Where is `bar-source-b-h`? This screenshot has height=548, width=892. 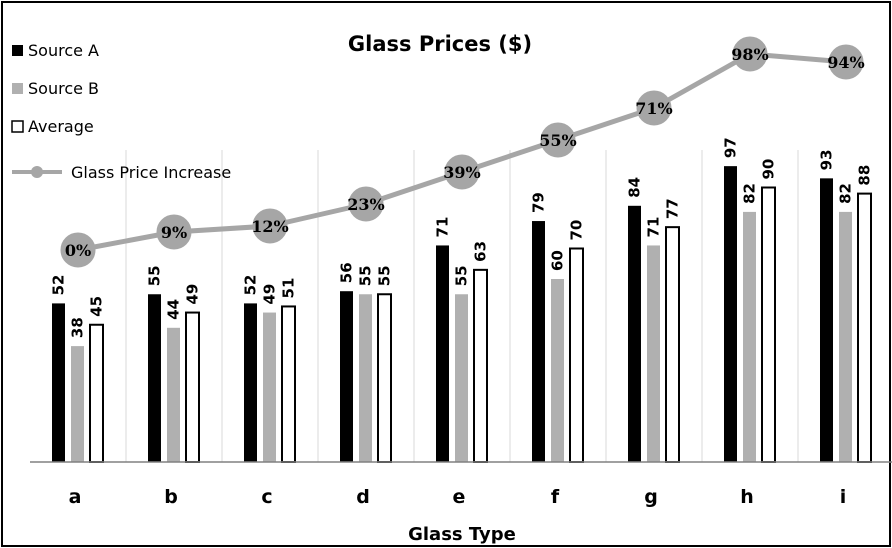
bar-source-b-h is located at coordinates (749, 336).